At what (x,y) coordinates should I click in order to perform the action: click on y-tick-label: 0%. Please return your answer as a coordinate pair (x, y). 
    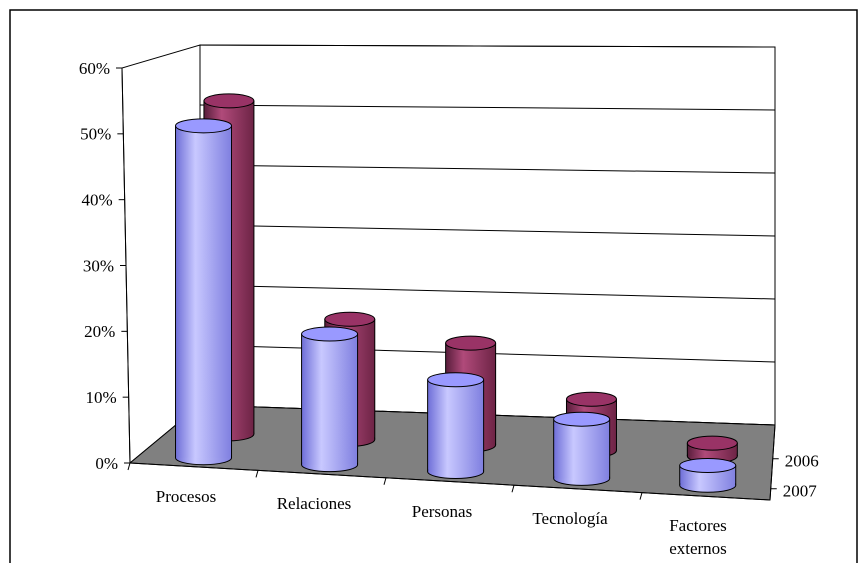
    Looking at the image, I should click on (106, 463).